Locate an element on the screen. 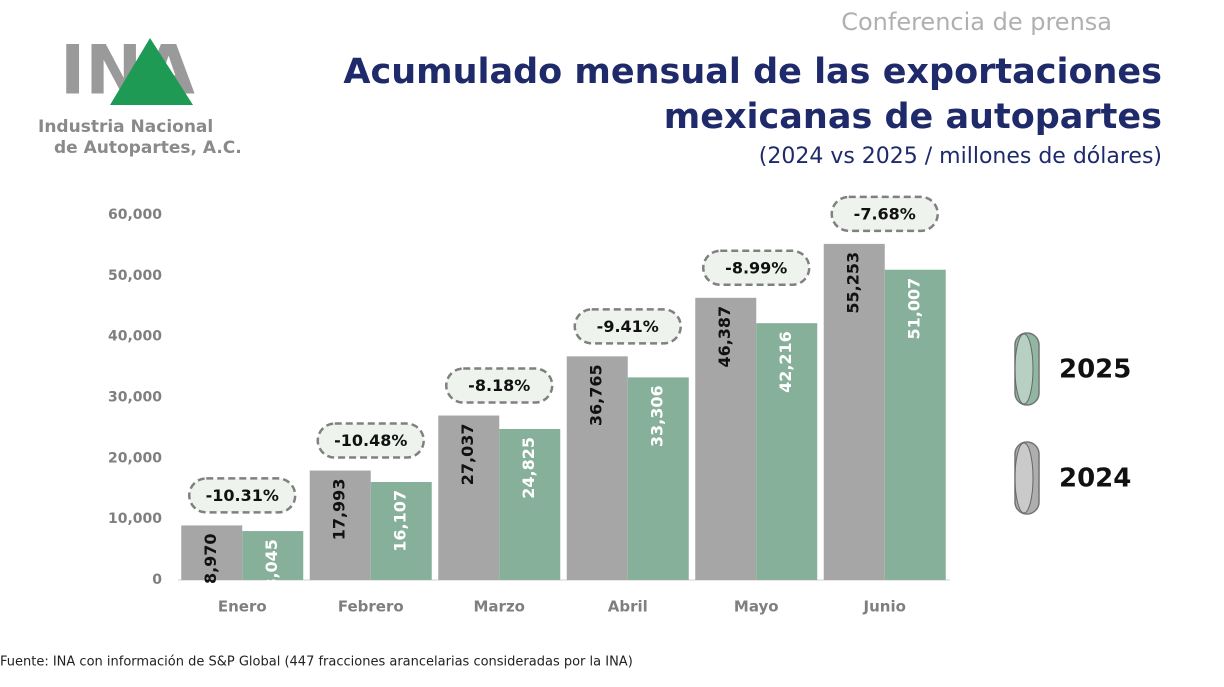  y-tick-label: 40,000 is located at coordinates (135, 337).